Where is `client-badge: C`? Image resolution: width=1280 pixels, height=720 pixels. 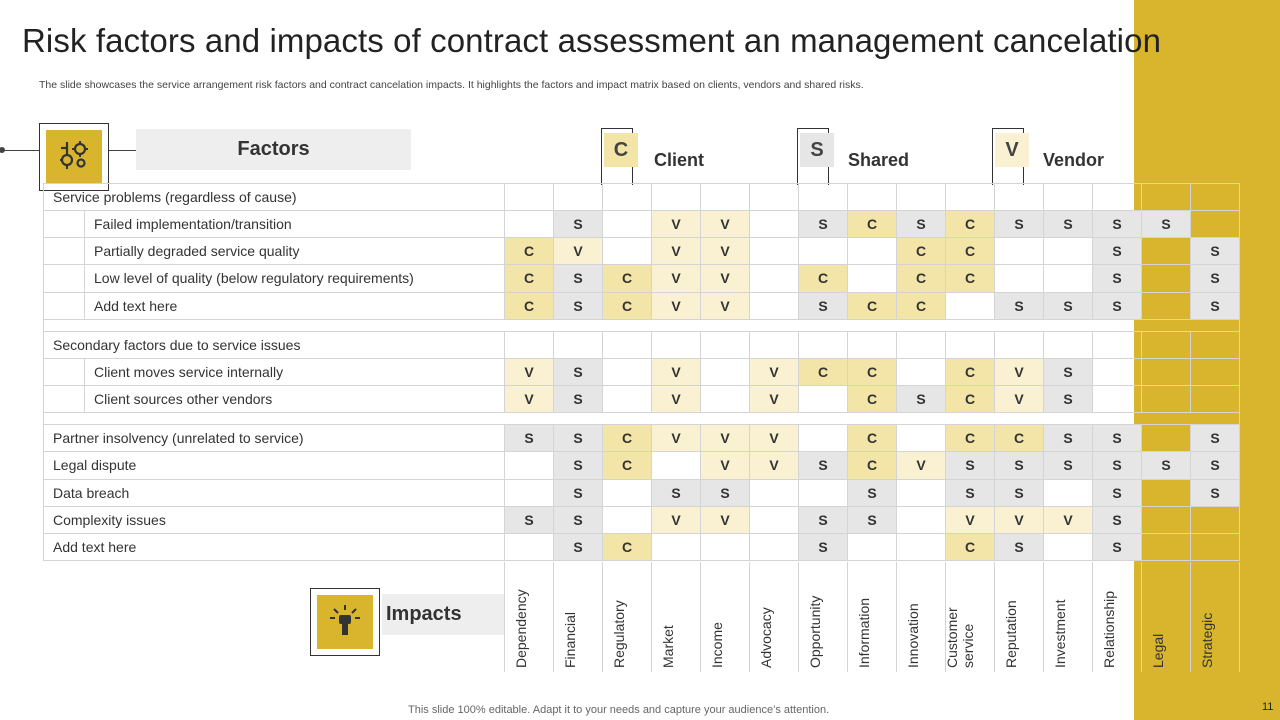
client-badge: C is located at coordinates (621, 150).